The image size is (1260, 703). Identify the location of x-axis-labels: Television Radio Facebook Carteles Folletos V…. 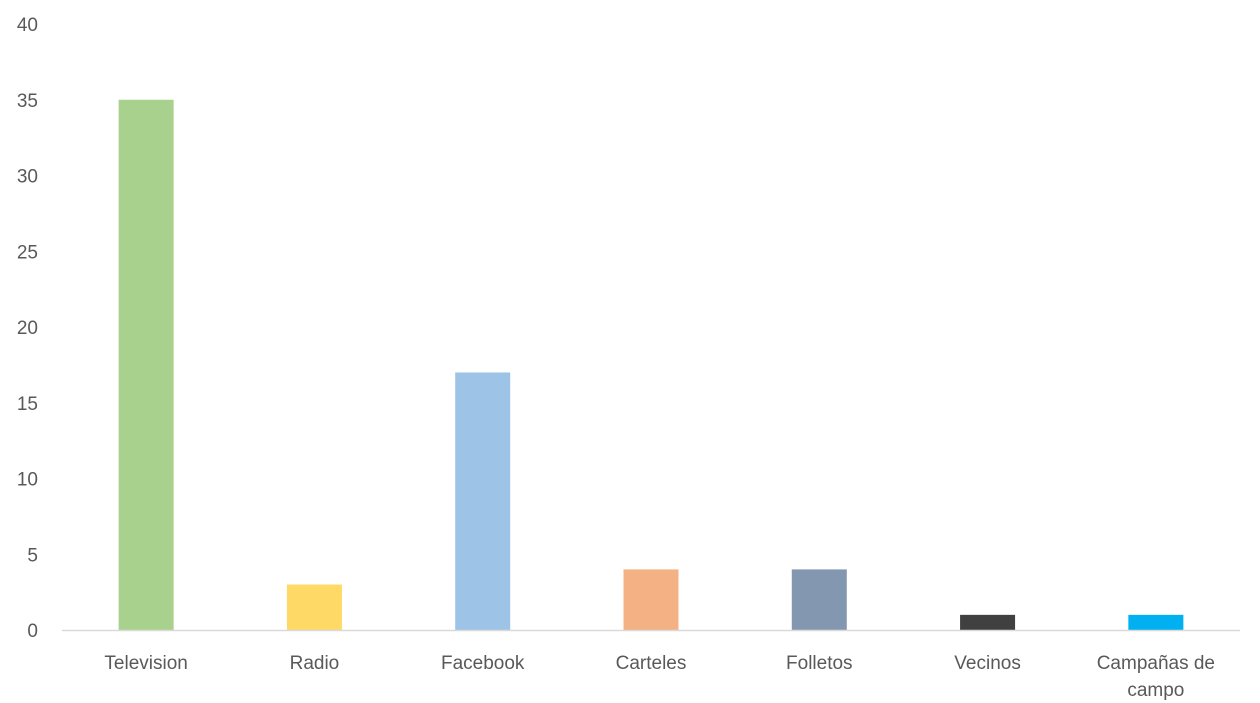
(659, 677).